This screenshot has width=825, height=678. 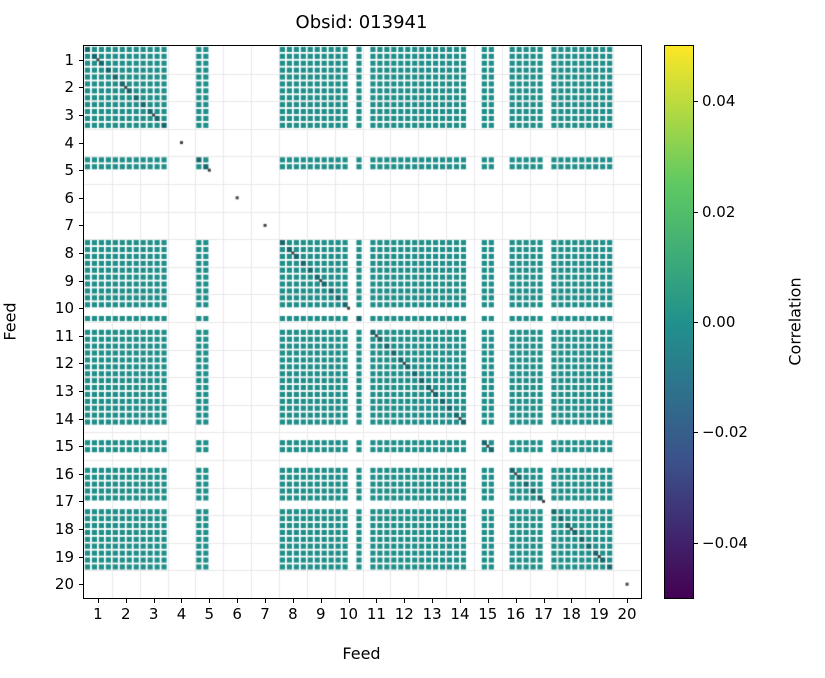 What do you see at coordinates (69, 253) in the screenshot?
I see `y-tick-label: 8` at bounding box center [69, 253].